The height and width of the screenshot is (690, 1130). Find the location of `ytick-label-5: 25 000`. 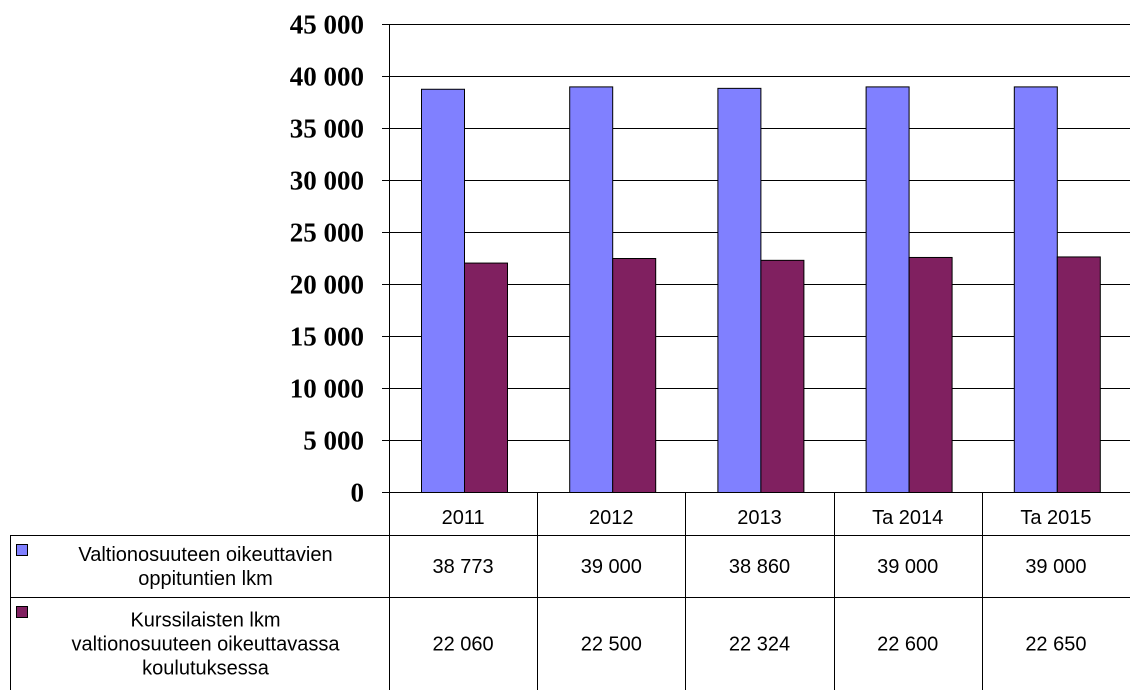

ytick-label-5: 25 000 is located at coordinates (327, 233).